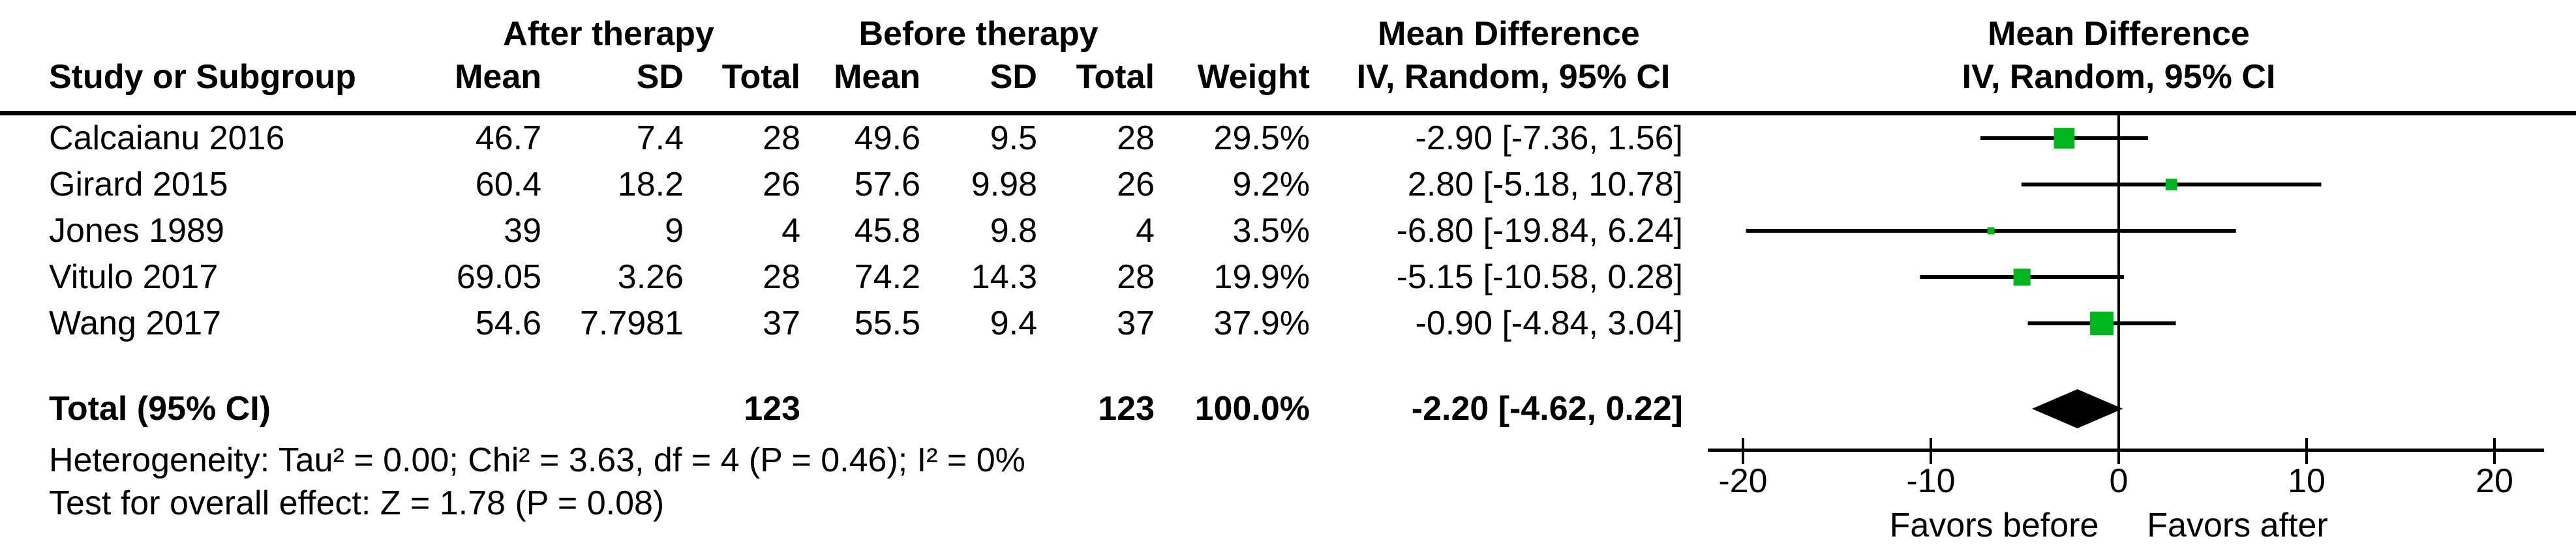 The width and height of the screenshot is (2576, 560). What do you see at coordinates (1004, 277) in the screenshot?
I see `study-row-before-sd: 14.3` at bounding box center [1004, 277].